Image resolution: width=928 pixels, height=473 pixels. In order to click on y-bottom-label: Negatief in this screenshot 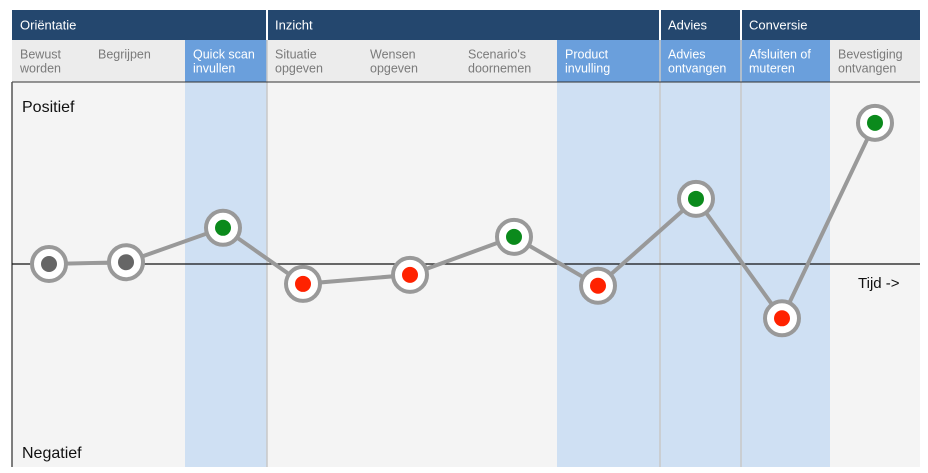, I will do `click(52, 453)`.